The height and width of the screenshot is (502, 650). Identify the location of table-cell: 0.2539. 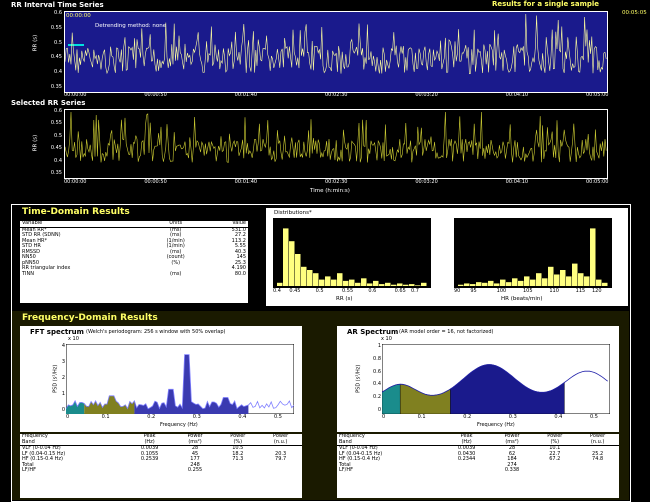
(149, 459).